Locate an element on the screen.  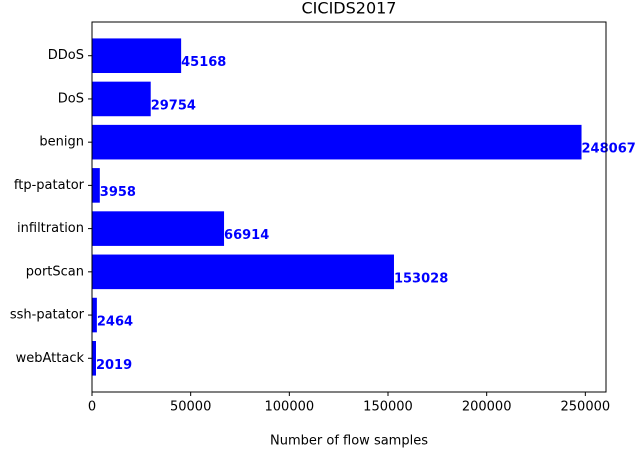
x-tick-label: 100000 is located at coordinates (290, 407).